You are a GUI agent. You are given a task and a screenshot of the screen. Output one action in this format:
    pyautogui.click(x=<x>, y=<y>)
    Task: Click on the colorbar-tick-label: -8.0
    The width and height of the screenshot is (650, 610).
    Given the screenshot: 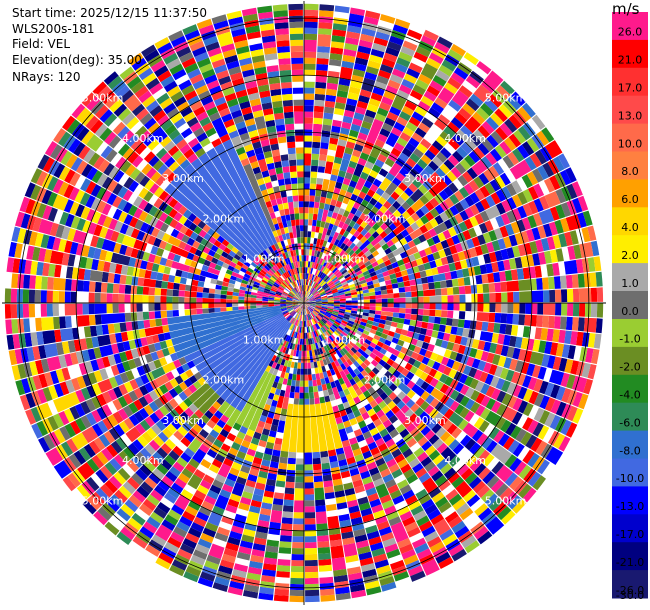 What is the action you would take?
    pyautogui.click(x=629, y=450)
    